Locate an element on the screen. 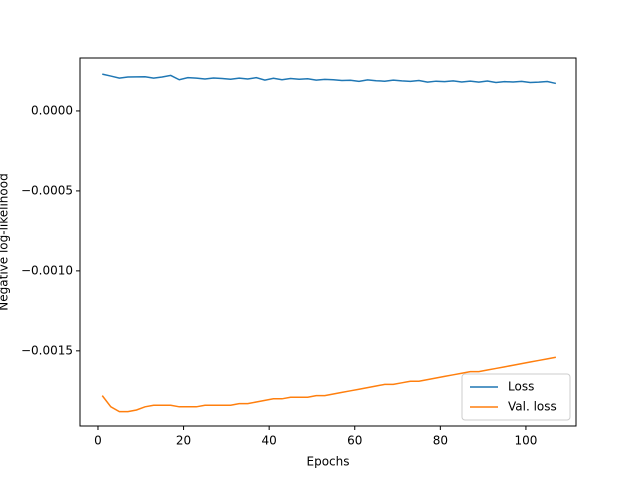 Image resolution: width=640 pixels, height=484 pixels. y-axis-label: Negative log-likelihood is located at coordinates (5, 241).